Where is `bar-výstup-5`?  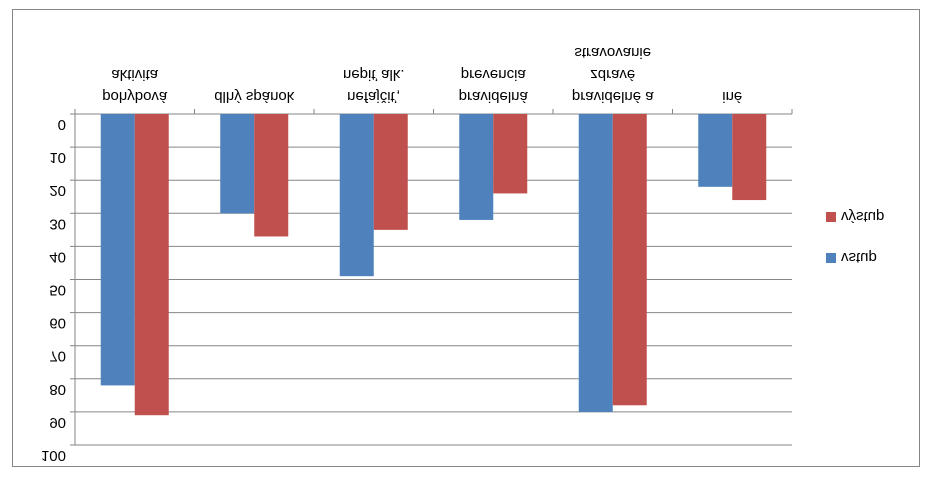 bar-výstup-5 is located at coordinates (749, 157).